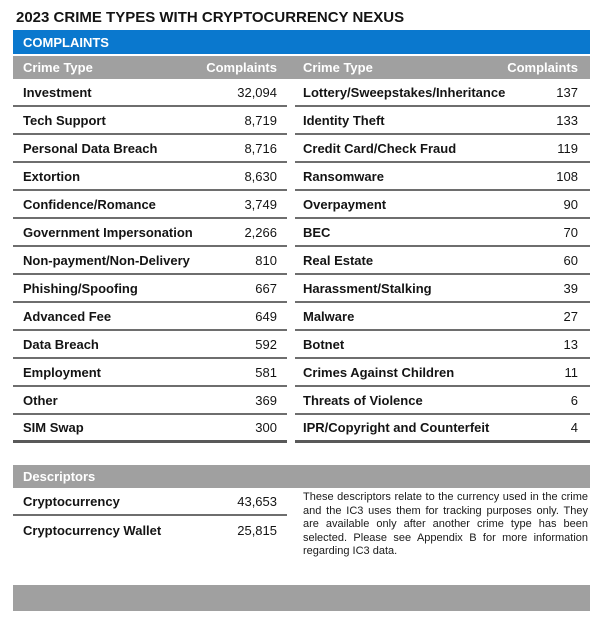 The width and height of the screenshot is (600, 637). What do you see at coordinates (150, 67) in the screenshot?
I see `column-header-group-left: Crime Type Complaints` at bounding box center [150, 67].